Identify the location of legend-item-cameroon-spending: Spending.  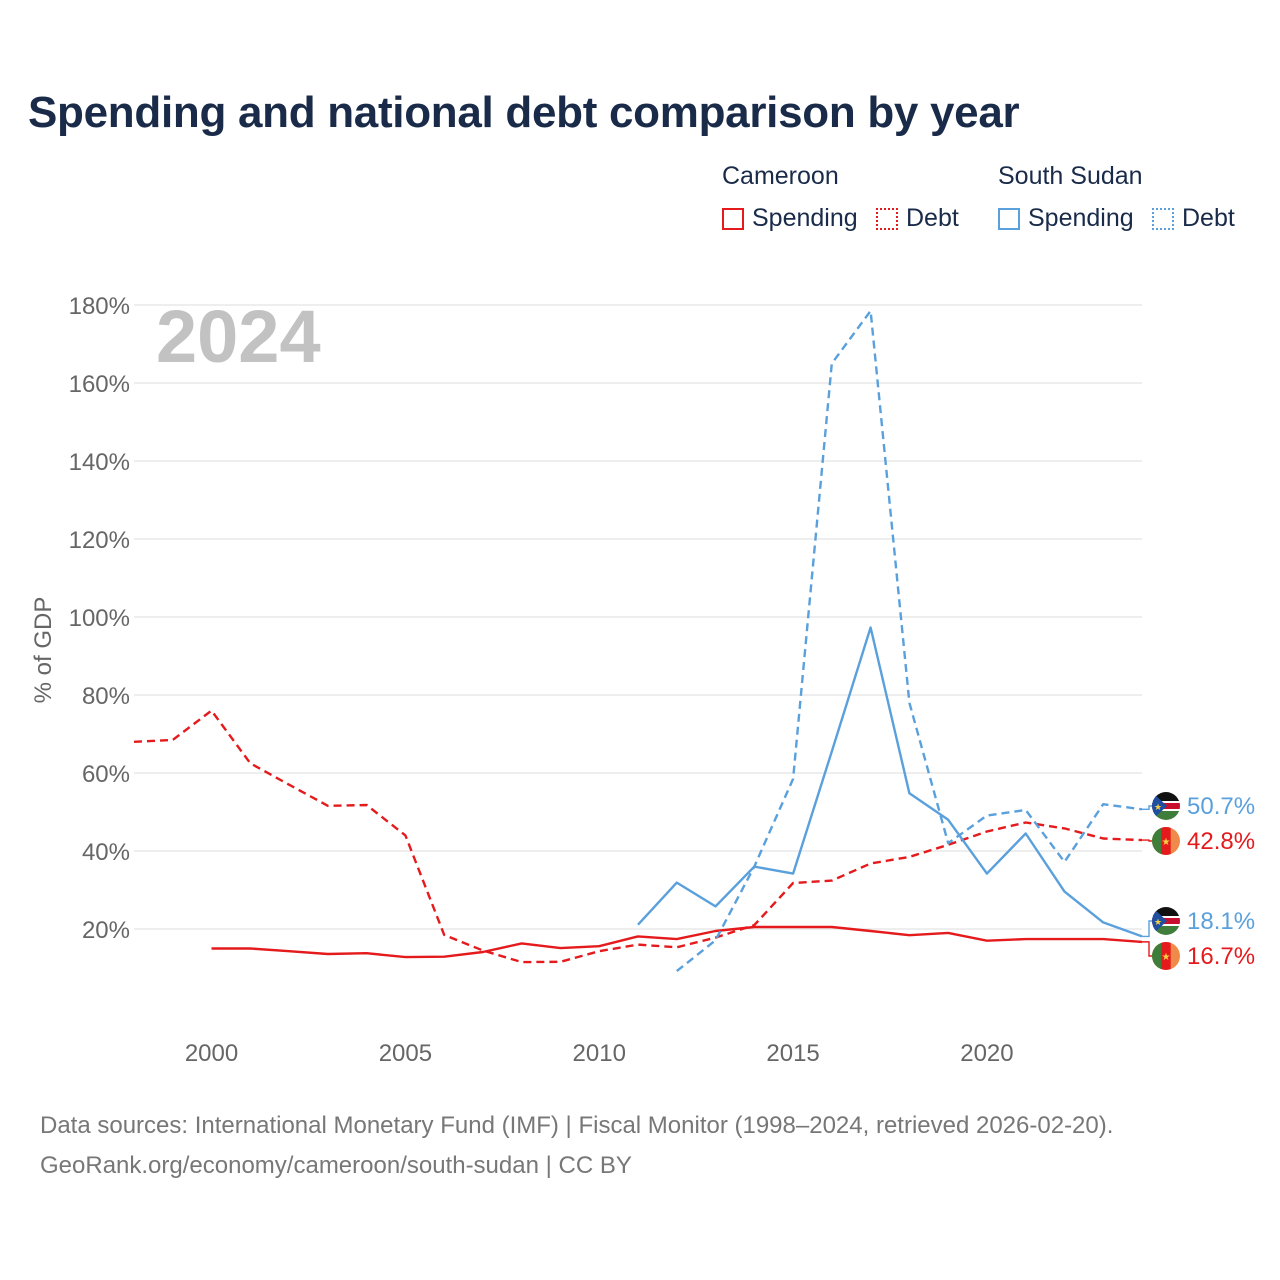
(790, 218).